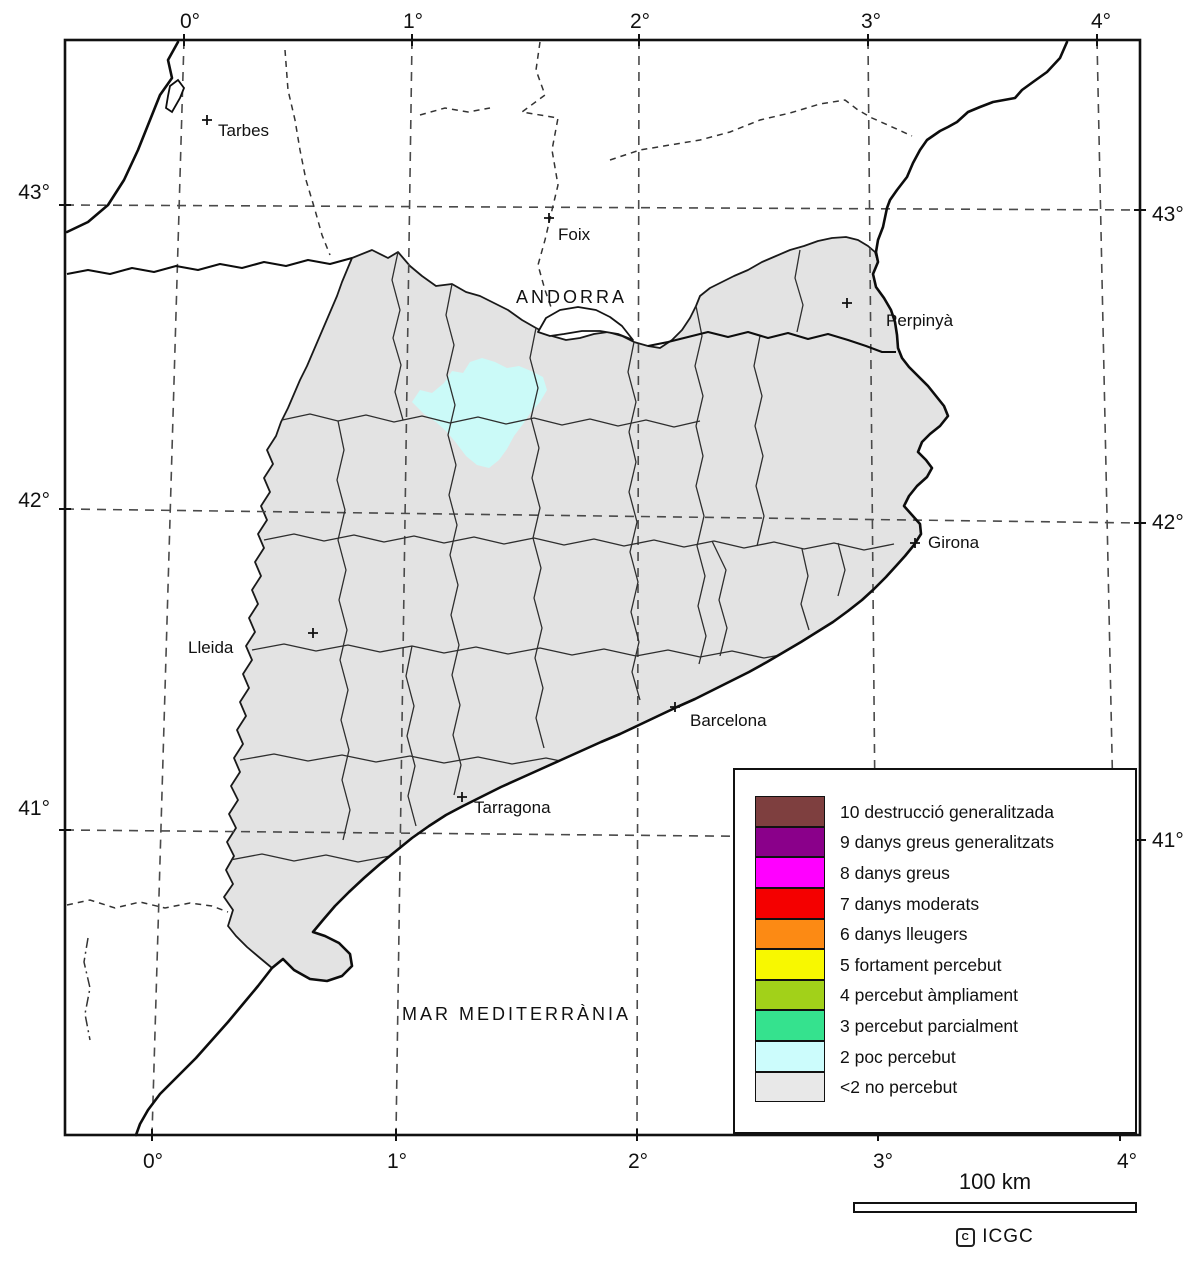 The width and height of the screenshot is (1200, 1269). I want to click on axis-label-left-42°: 42°, so click(34, 500).